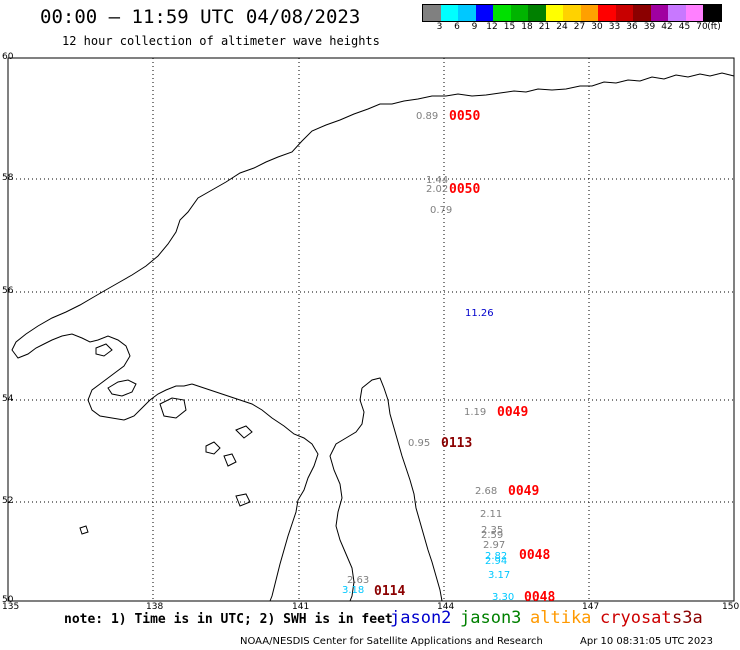 The width and height of the screenshot is (740, 650). What do you see at coordinates (591, 607) in the screenshot?
I see `longitude-label: 147` at bounding box center [591, 607].